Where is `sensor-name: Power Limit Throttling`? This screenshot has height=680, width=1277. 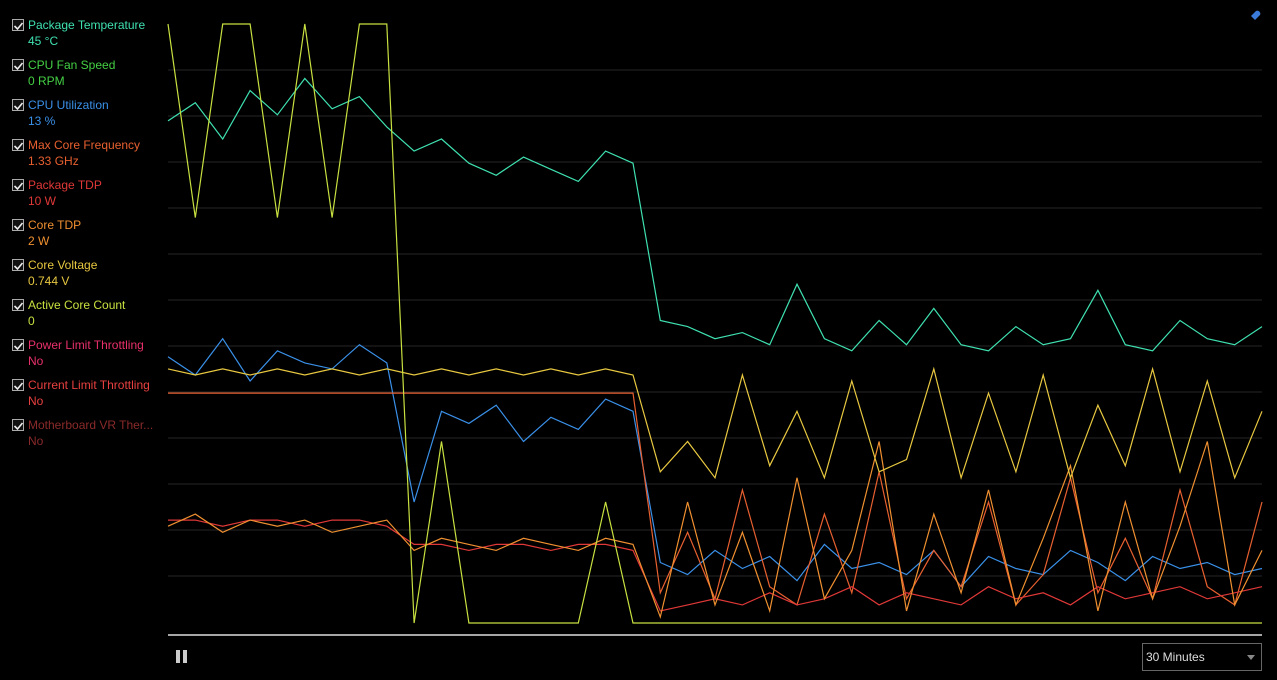 sensor-name: Power Limit Throttling is located at coordinates (86, 345).